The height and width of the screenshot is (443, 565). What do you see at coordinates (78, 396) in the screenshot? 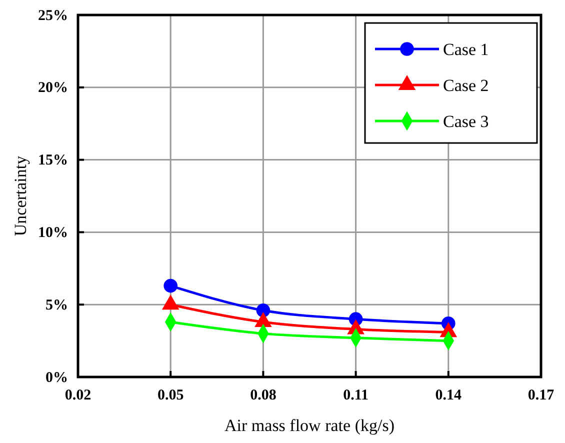
I see `x-tick-label: 0.02` at bounding box center [78, 396].